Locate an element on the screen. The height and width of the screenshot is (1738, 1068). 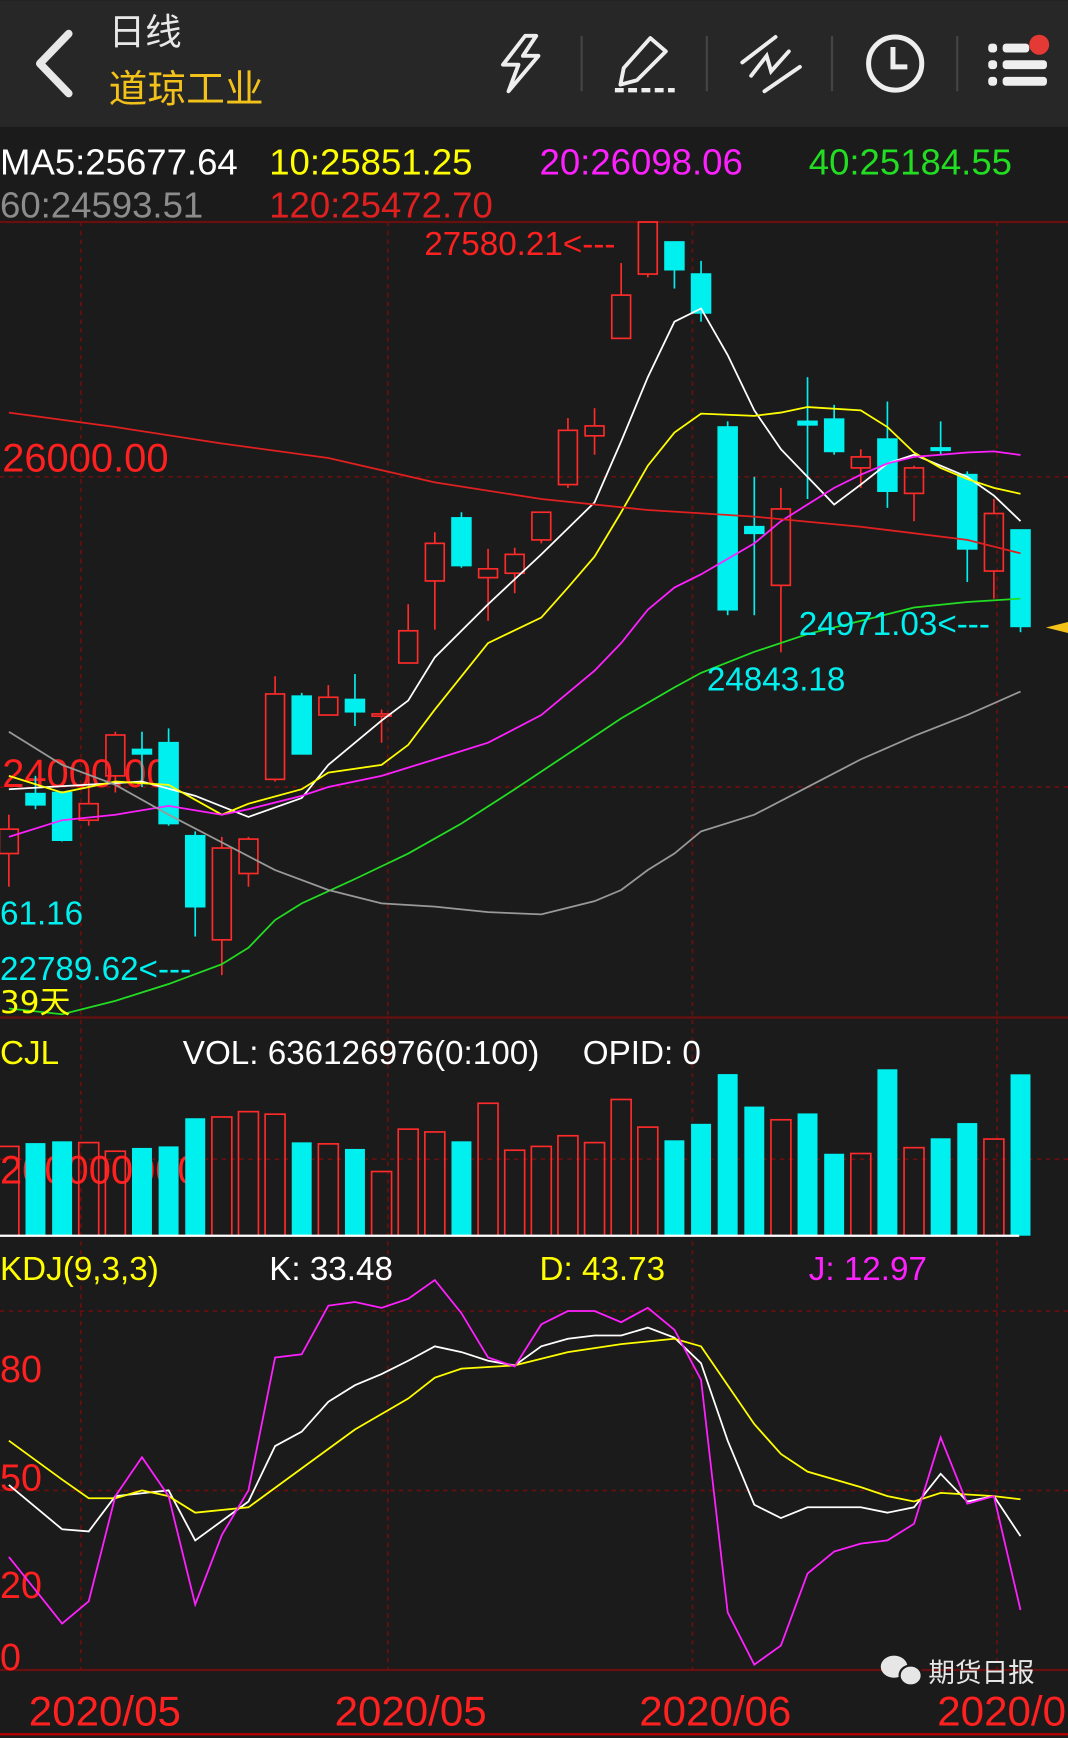
flash-button is located at coordinates (521, 63).